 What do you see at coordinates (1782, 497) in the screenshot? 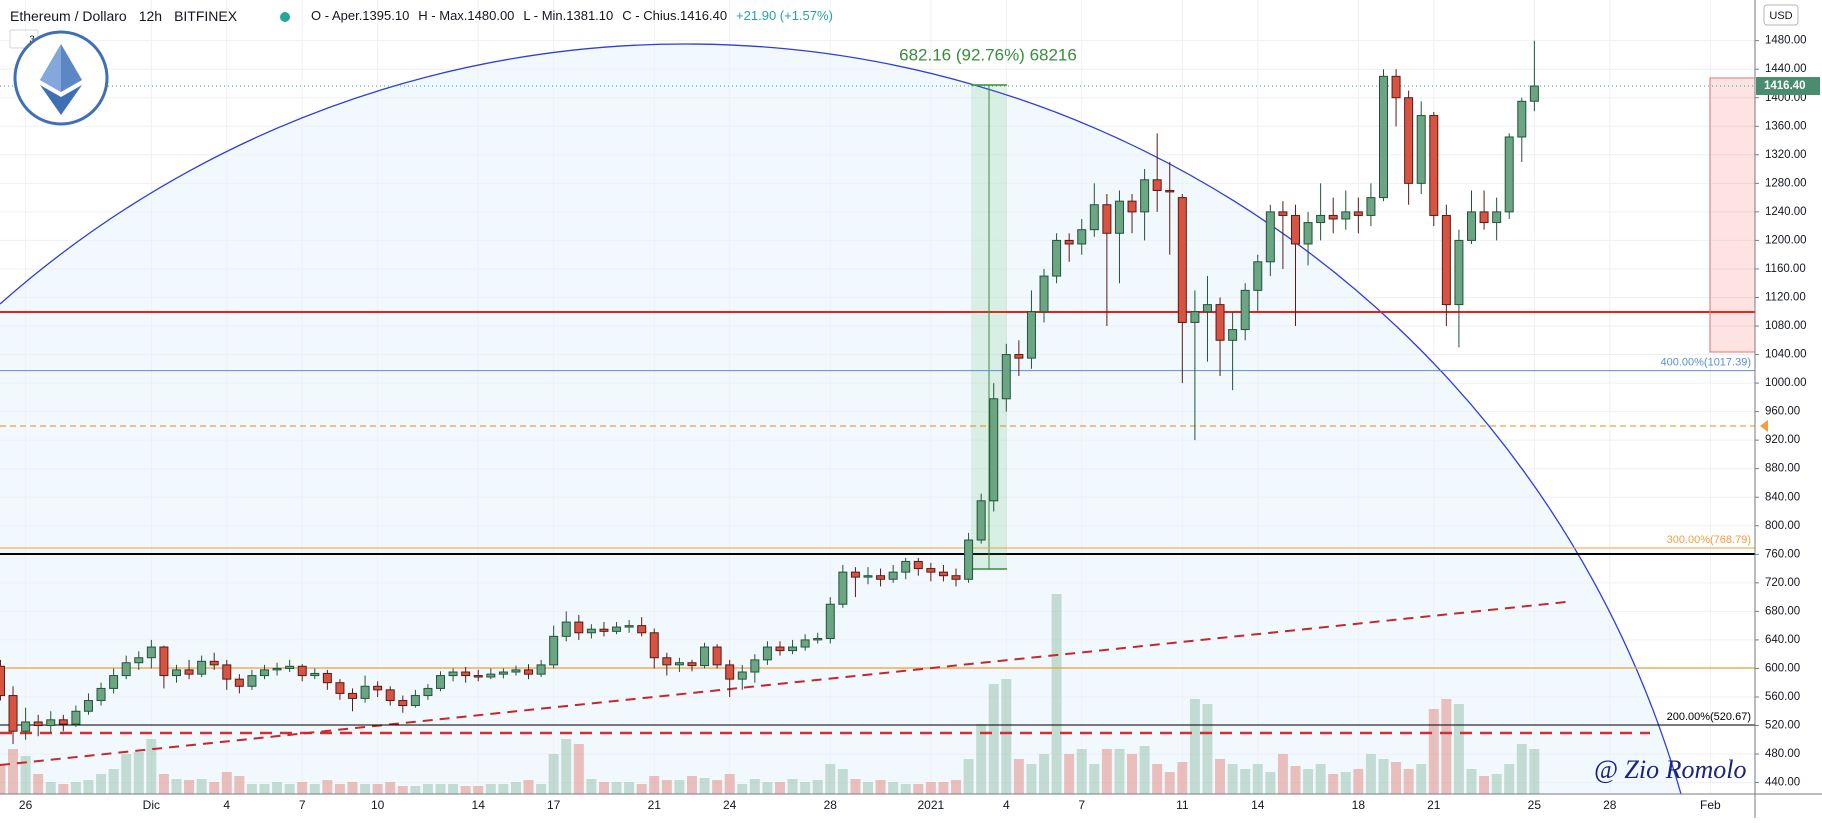
I see `y-tick-label: 840.00` at bounding box center [1782, 497].